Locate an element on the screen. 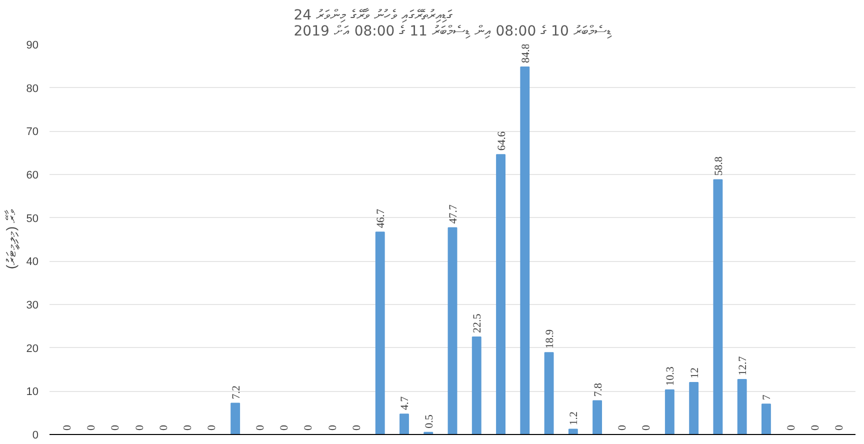  data-label: 47.7 is located at coordinates (454, 214).